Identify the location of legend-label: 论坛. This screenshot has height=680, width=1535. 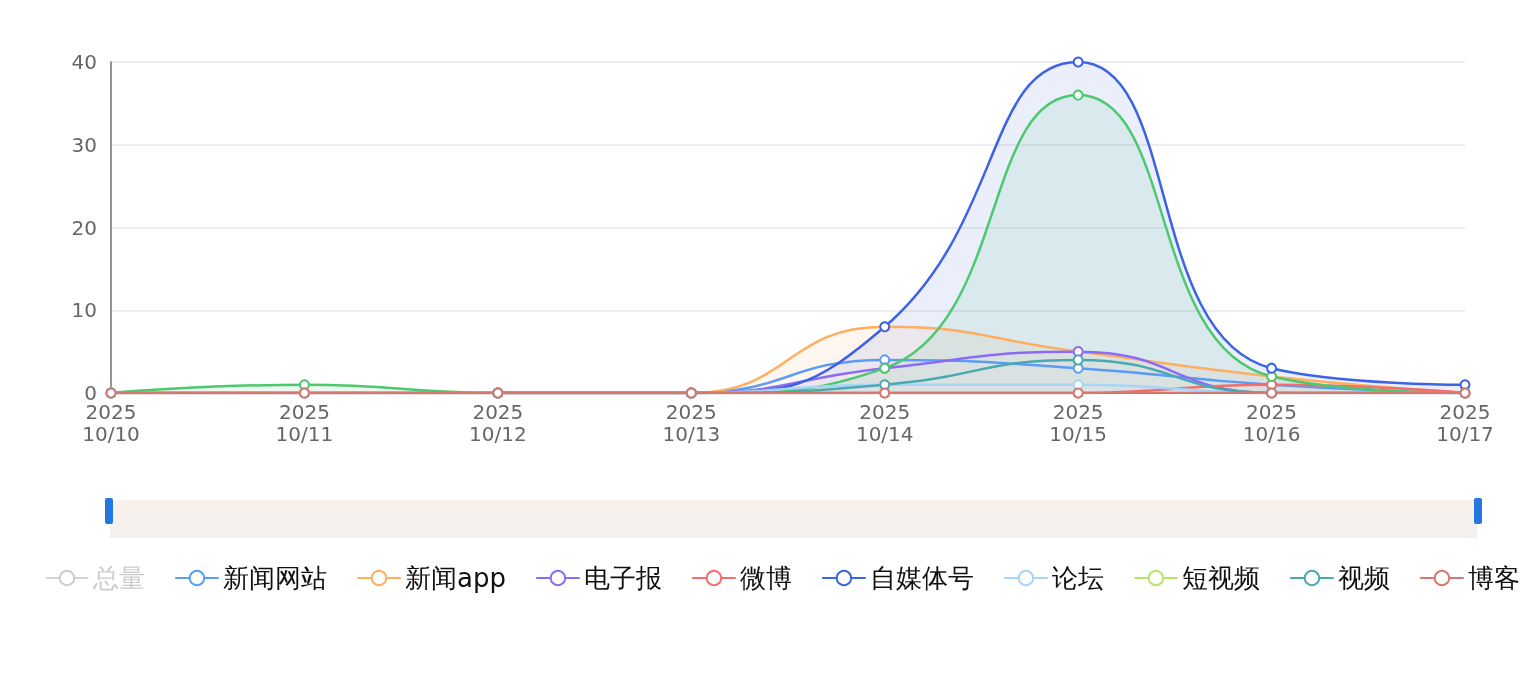
(1077, 578).